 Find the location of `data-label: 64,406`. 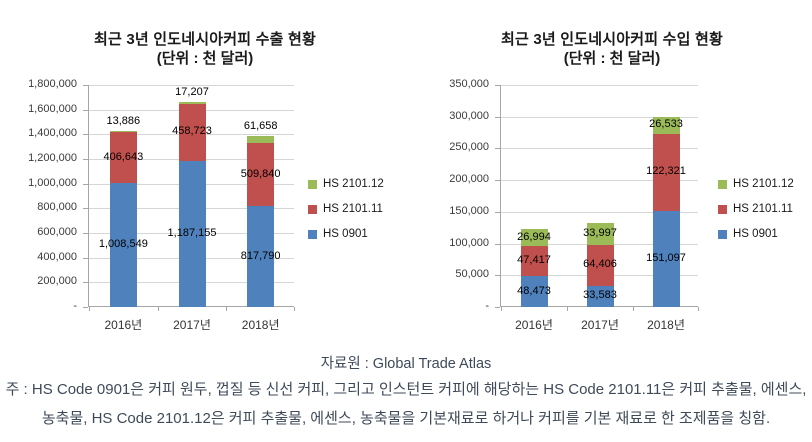

data-label: 64,406 is located at coordinates (600, 264).